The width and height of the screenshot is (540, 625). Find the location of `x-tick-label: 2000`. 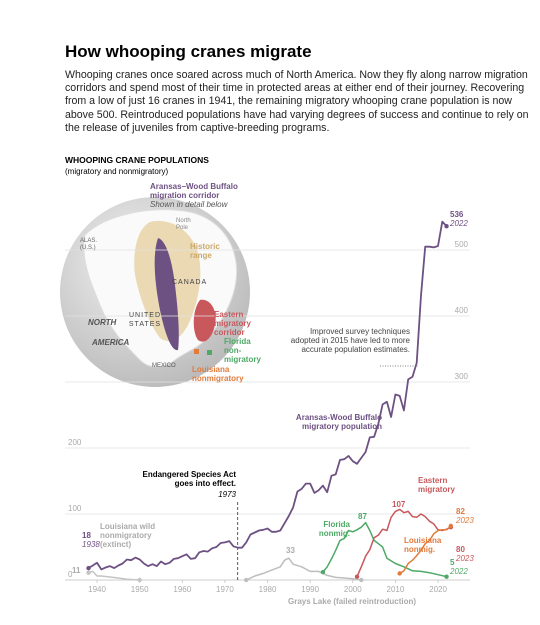

x-tick-label: 2000 is located at coordinates (353, 589).